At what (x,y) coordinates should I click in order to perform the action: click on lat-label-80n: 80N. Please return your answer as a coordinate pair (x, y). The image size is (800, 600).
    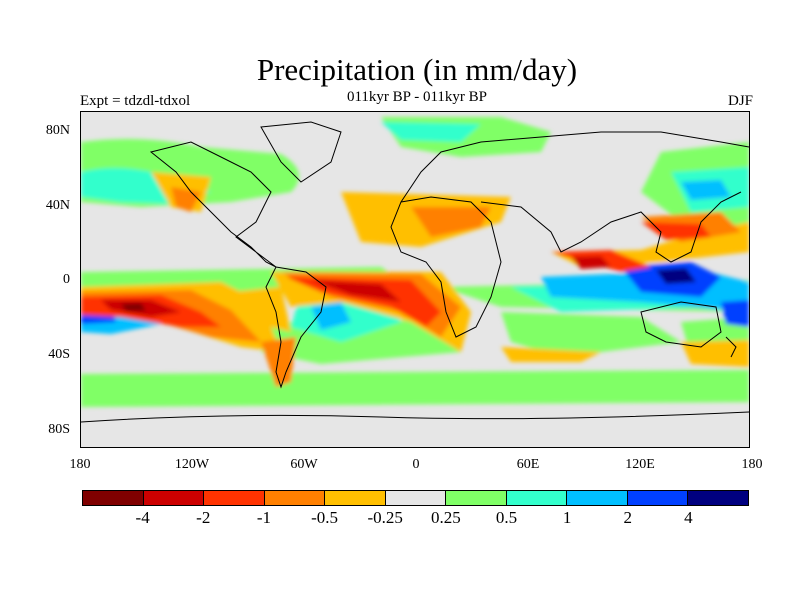
    Looking at the image, I should click on (57, 130).